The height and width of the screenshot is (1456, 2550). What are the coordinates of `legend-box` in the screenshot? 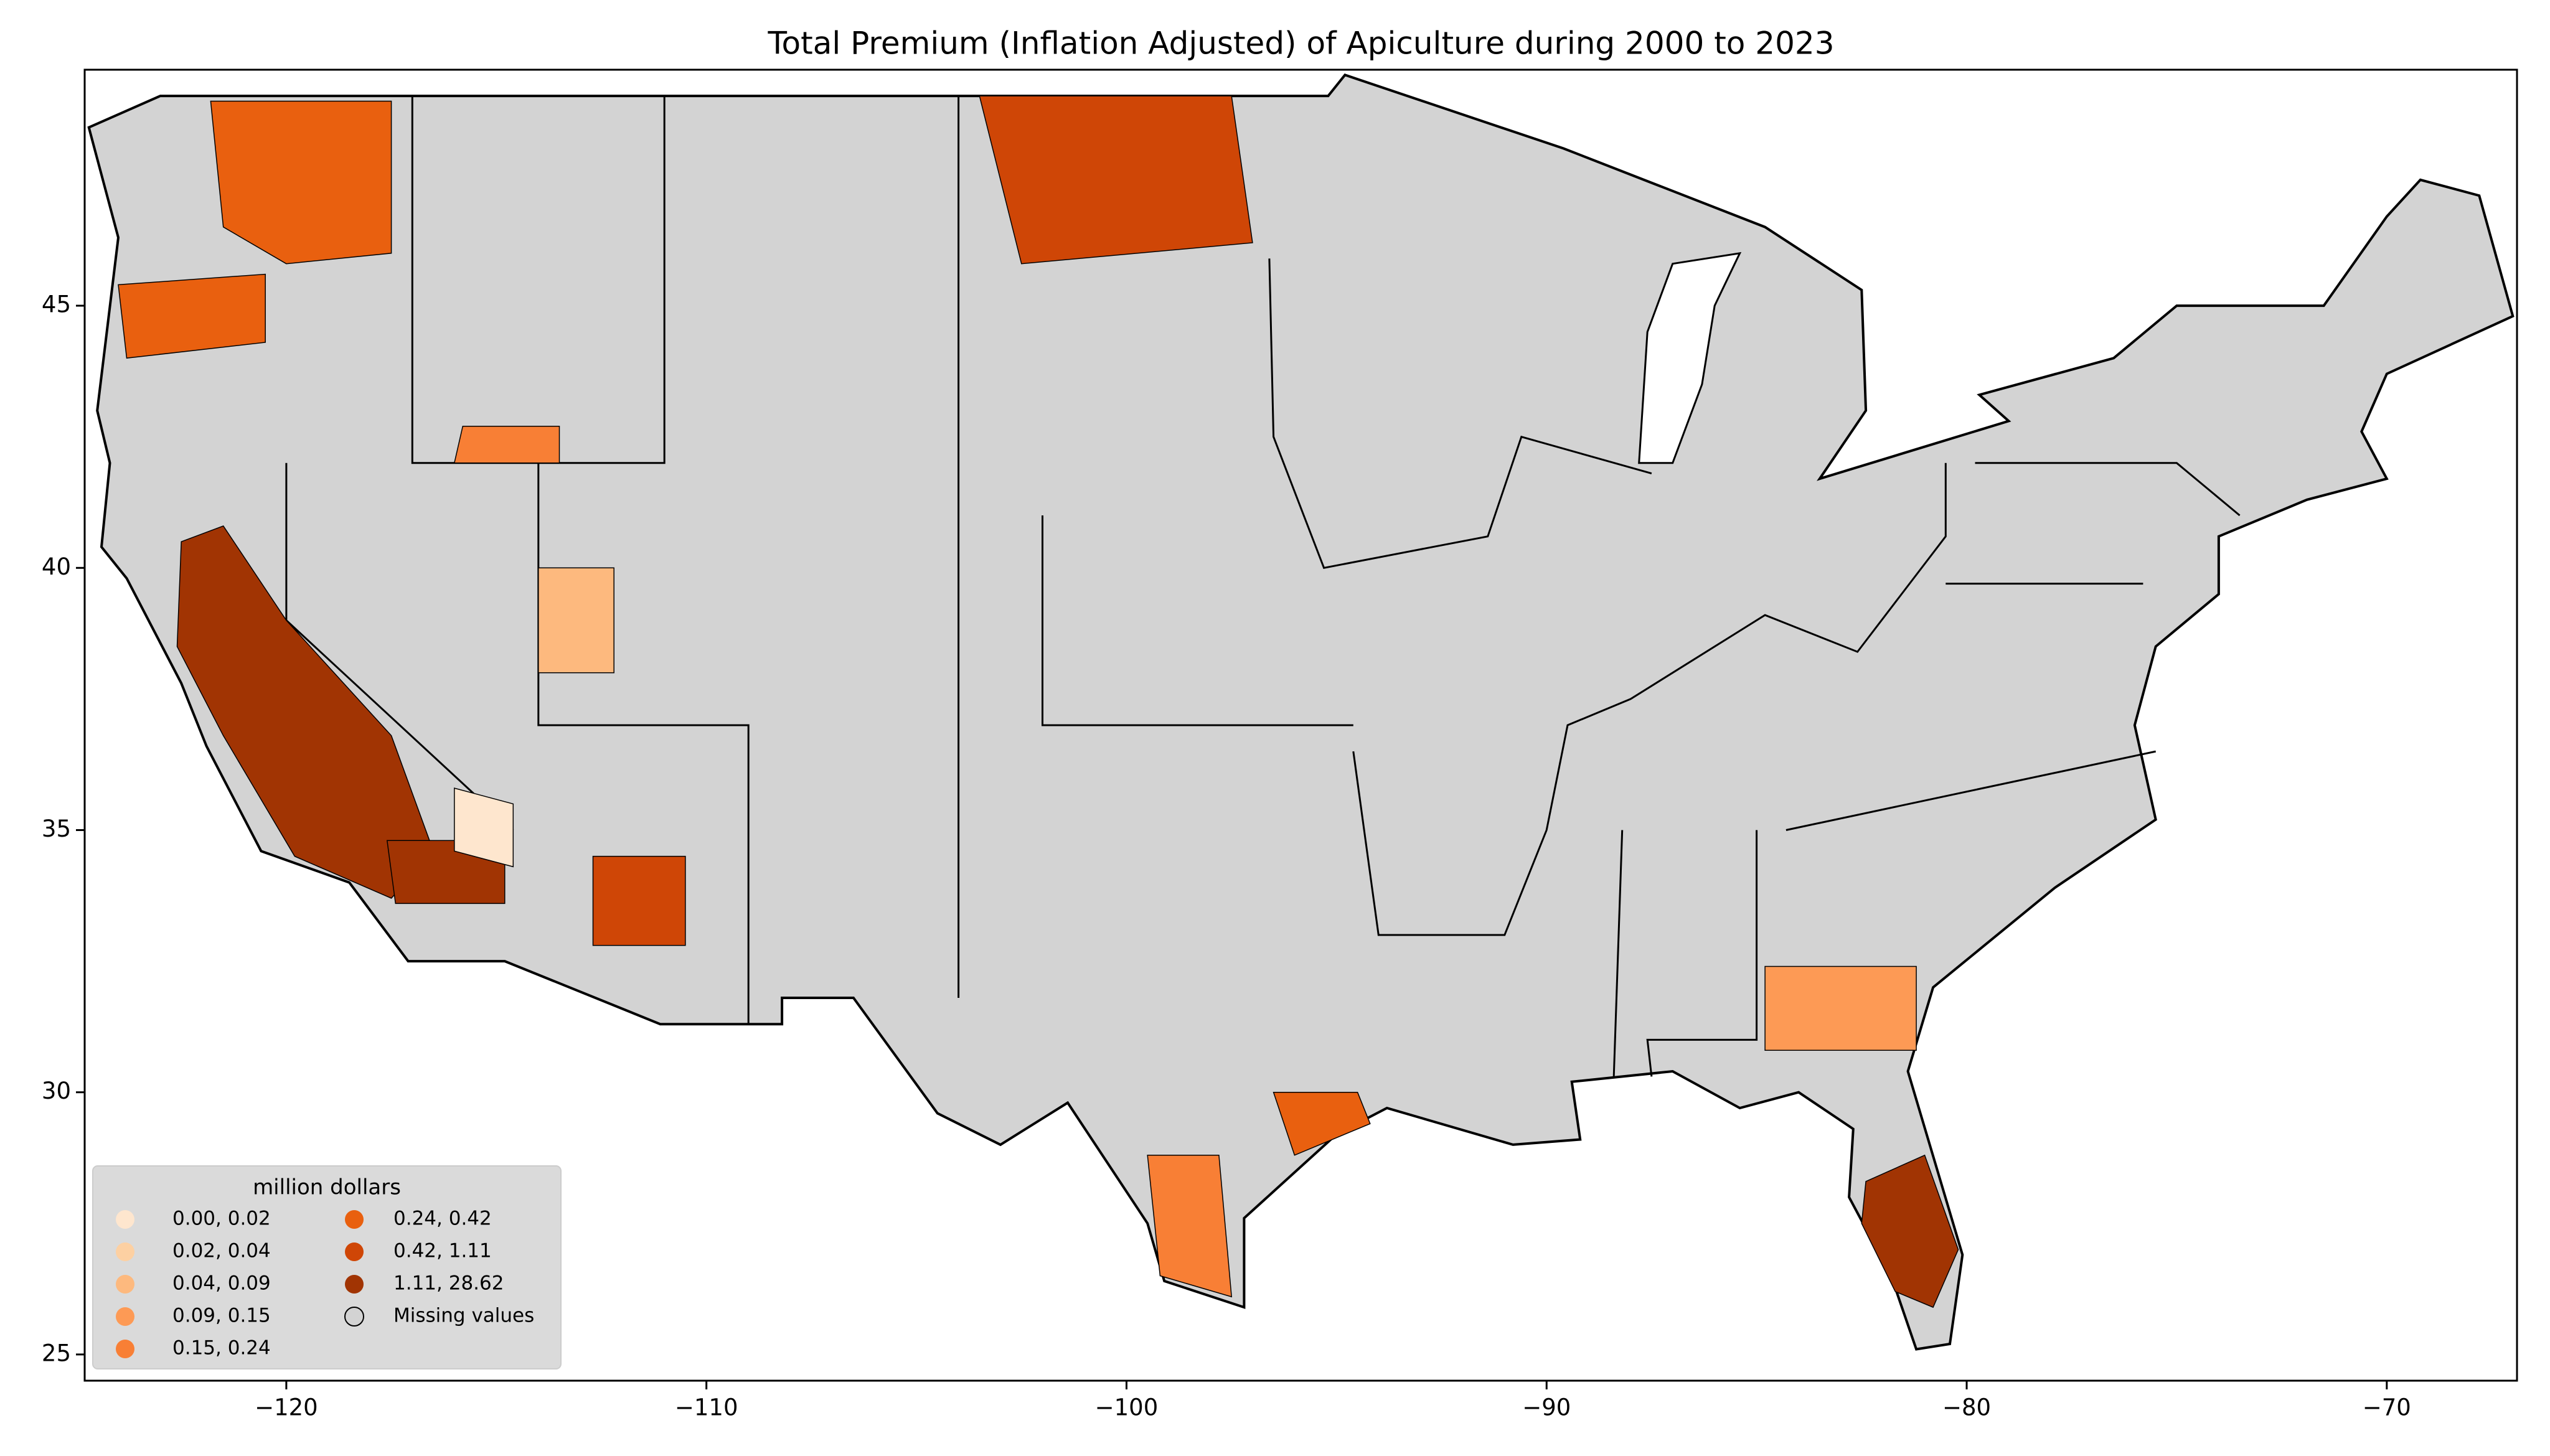 It's located at (327, 1267).